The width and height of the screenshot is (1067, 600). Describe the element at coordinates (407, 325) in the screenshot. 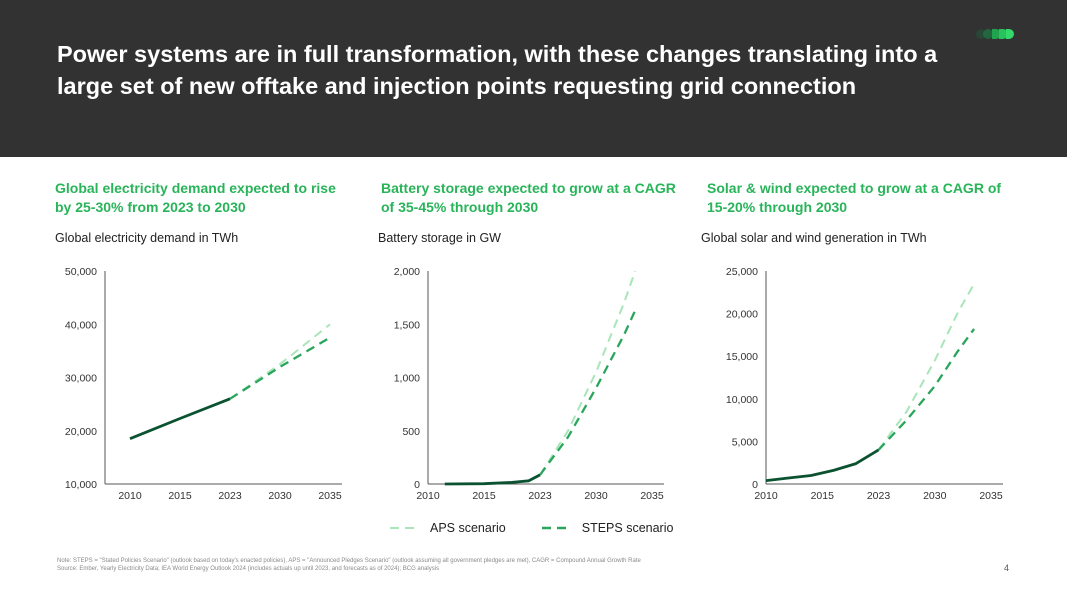

I see `y-tick-label: 1,500` at that location.